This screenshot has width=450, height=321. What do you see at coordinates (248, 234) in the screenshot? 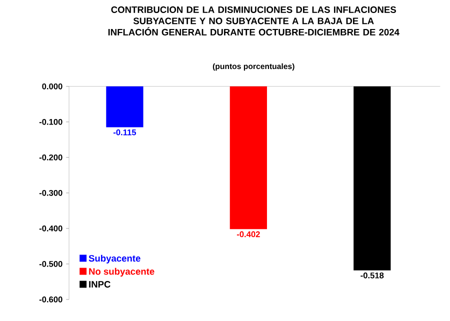
I see `data-label: -0.402` at bounding box center [248, 234].